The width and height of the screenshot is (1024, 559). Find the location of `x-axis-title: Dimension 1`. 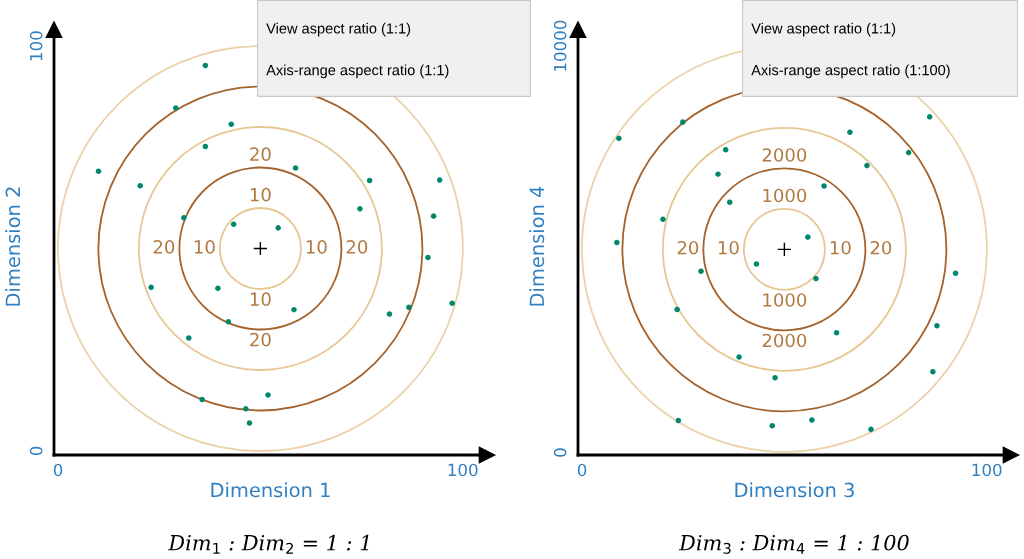

x-axis-title: Dimension 1 is located at coordinates (270, 490).